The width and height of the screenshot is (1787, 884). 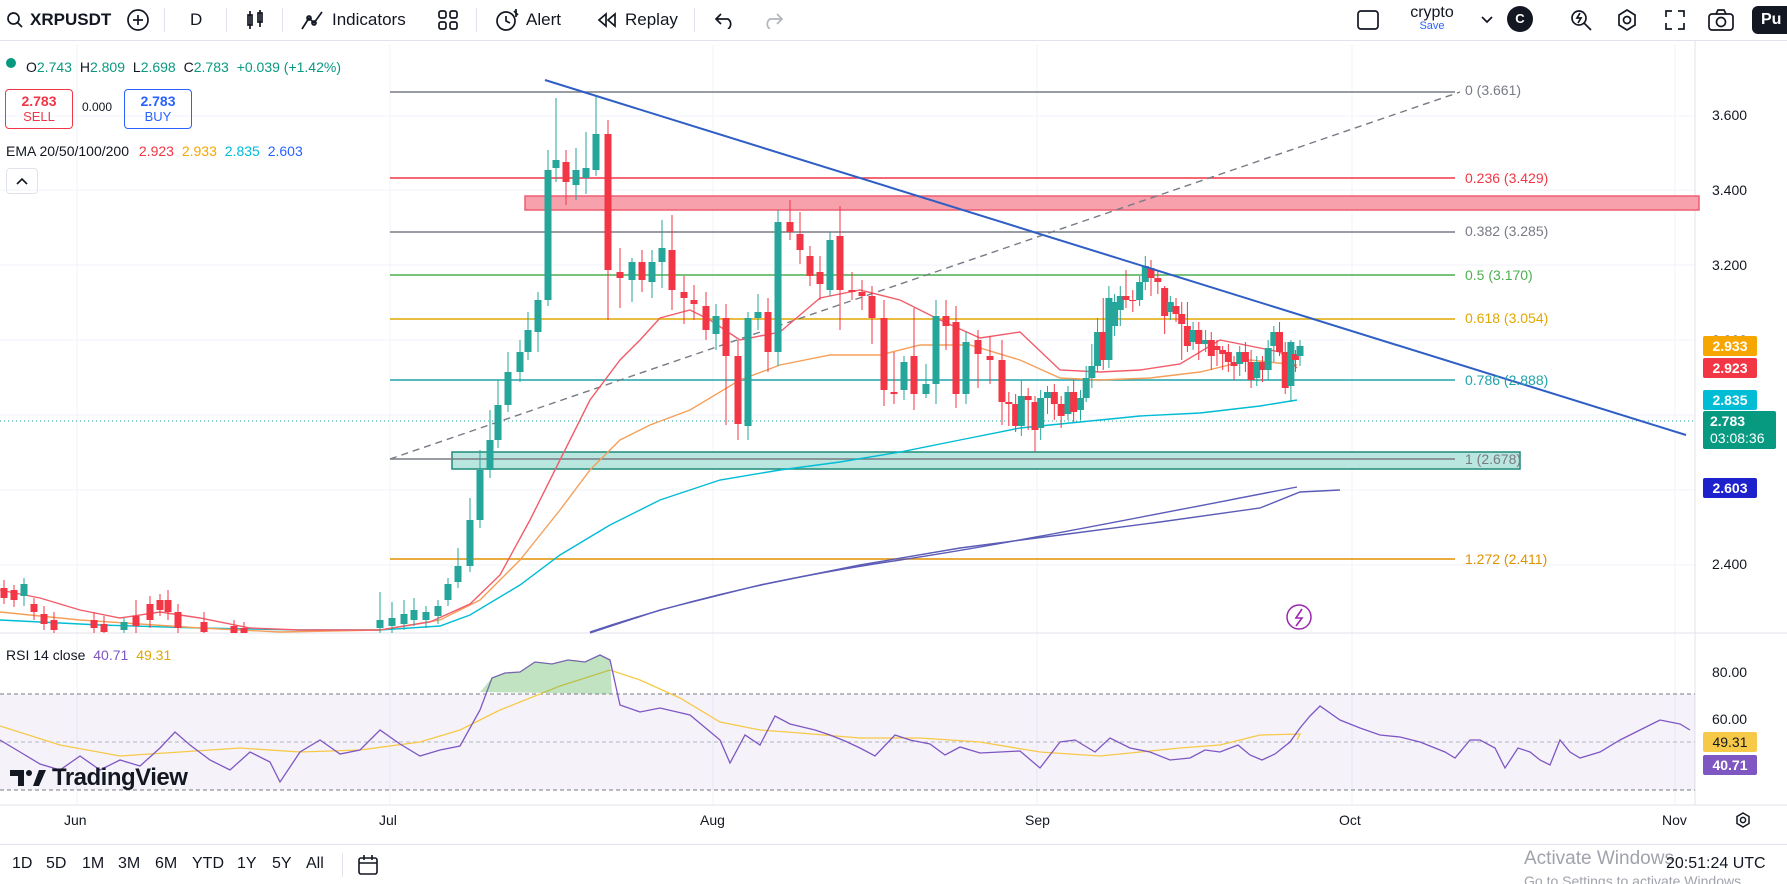 I want to click on layout-menu-toggle, so click(x=1487, y=20).